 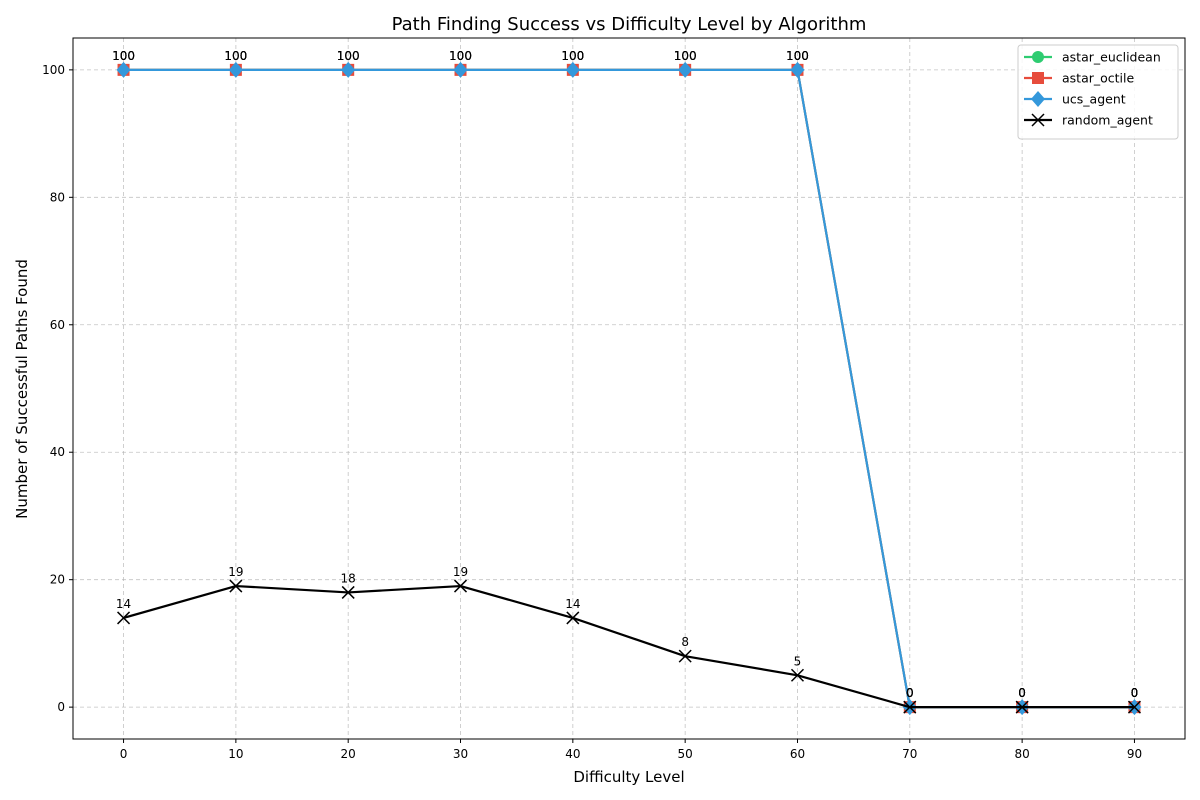 I want to click on y-tick-label: 20, so click(x=57, y=580).